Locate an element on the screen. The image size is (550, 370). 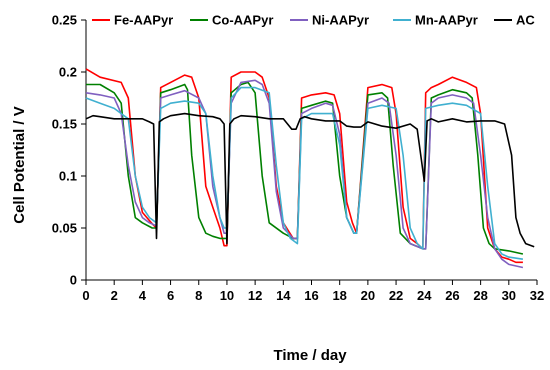
x-tick-label: 30 is located at coordinates (509, 295).